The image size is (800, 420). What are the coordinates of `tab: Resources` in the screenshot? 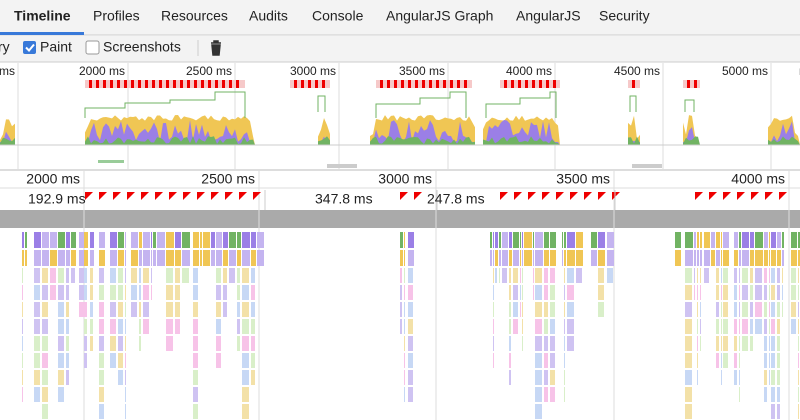 It's located at (194, 16).